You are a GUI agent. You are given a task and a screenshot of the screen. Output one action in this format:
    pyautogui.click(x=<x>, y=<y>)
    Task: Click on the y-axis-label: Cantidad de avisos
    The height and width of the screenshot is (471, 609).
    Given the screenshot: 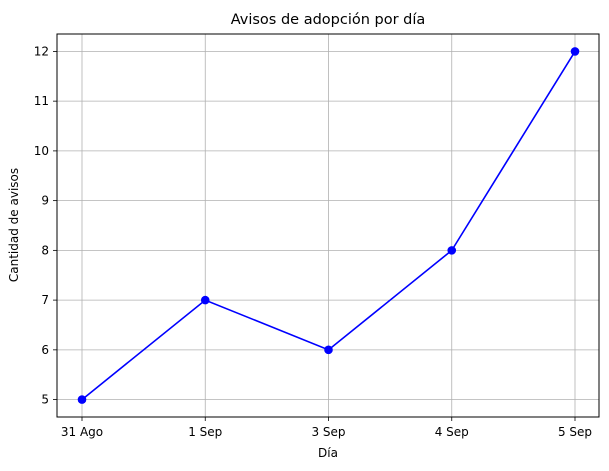 What is the action you would take?
    pyautogui.click(x=14, y=225)
    